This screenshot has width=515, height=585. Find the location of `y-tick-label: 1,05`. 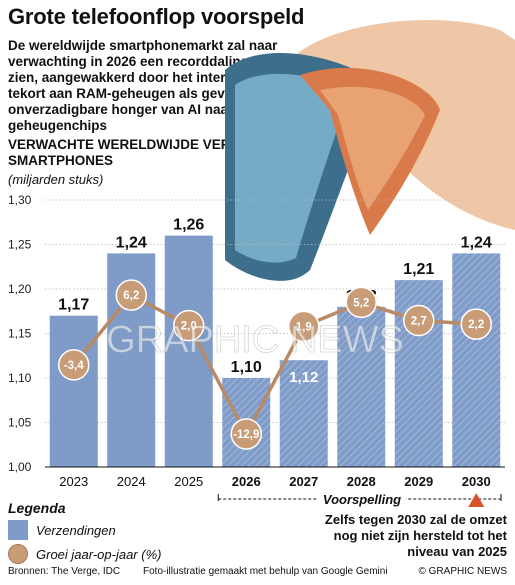

y-tick-label: 1,05 is located at coordinates (20, 423).